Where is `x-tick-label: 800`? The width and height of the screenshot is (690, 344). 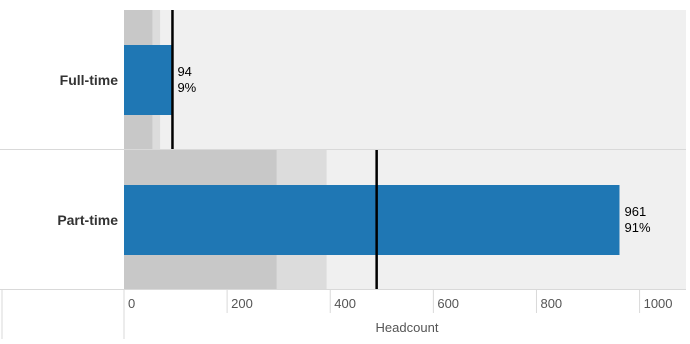 x-tick-label: 800 is located at coordinates (551, 303).